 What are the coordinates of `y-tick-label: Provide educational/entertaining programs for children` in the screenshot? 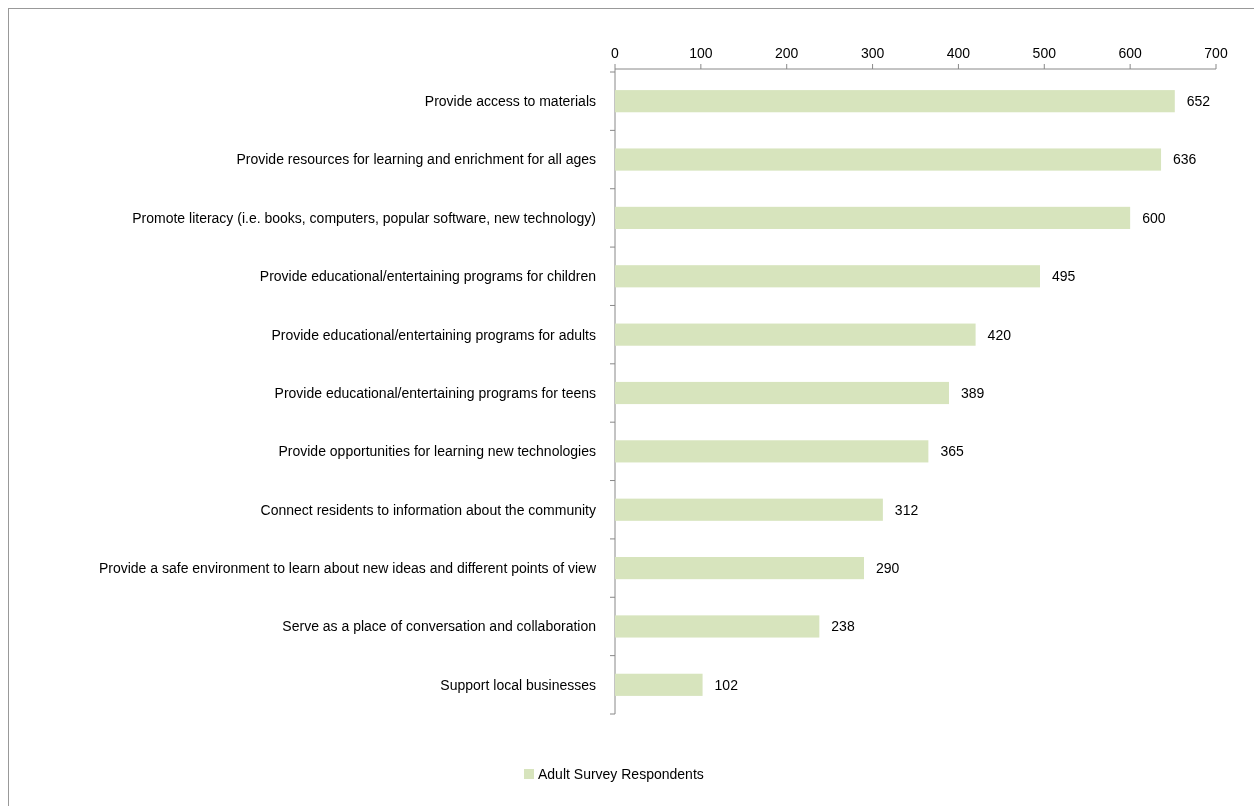 It's located at (427, 276).